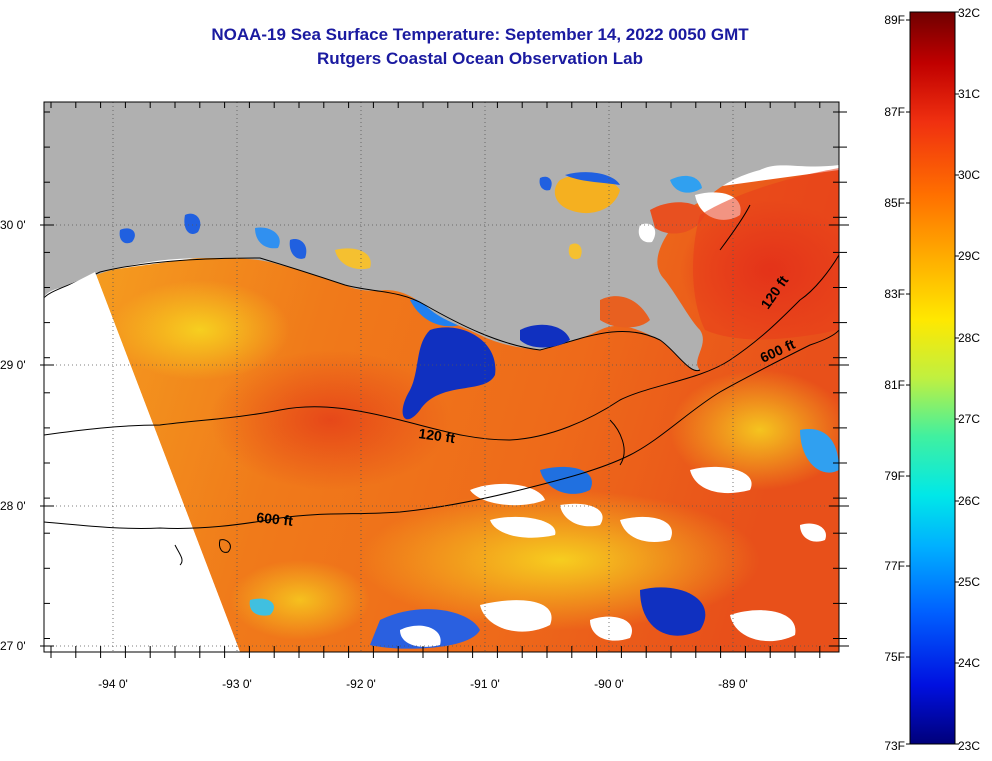 Image resolution: width=992 pixels, height=761 pixels. I want to click on coastline, so click(372, 314).